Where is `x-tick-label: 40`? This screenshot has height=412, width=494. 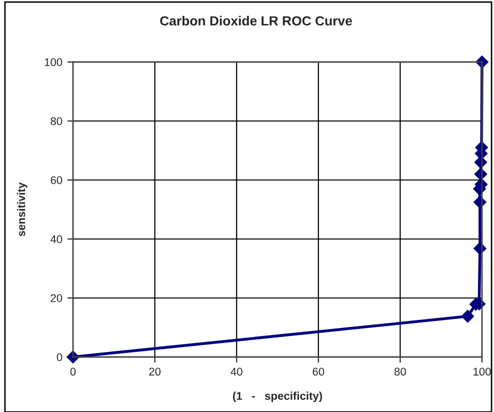
x-tick-label: 40 is located at coordinates (236, 372).